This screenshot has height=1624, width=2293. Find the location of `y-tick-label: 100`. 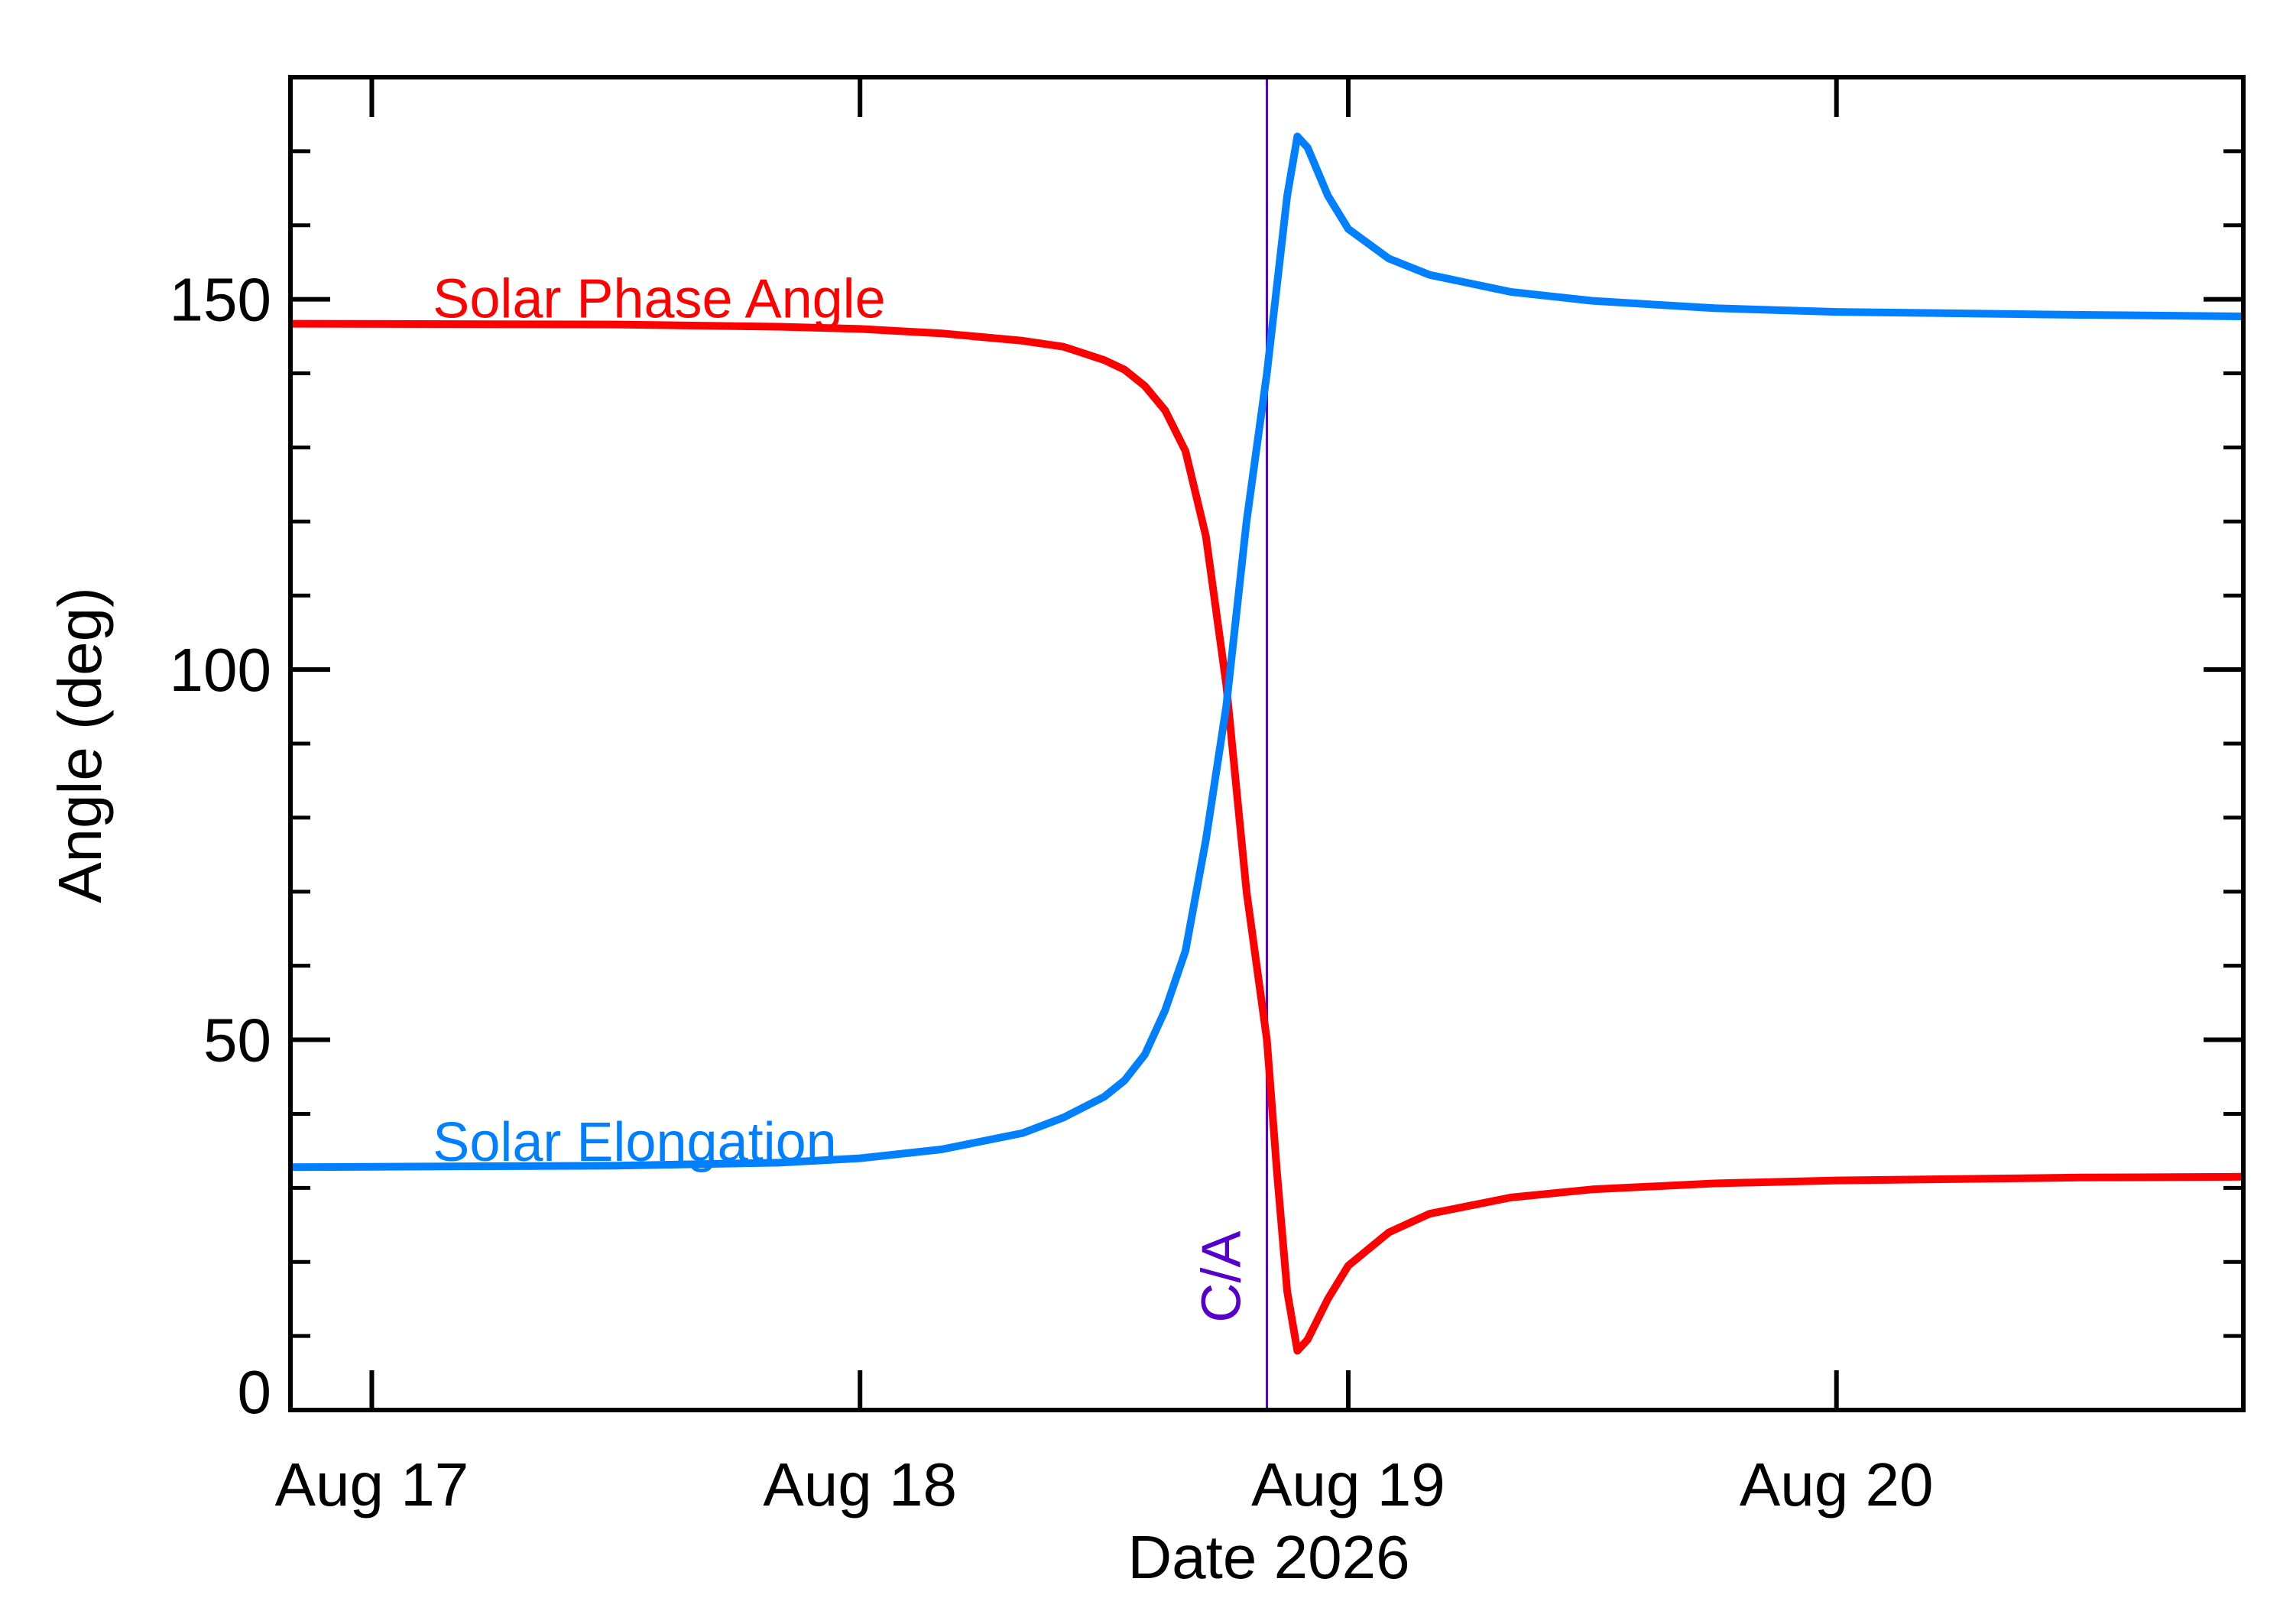

y-tick-label: 100 is located at coordinates (220, 670).